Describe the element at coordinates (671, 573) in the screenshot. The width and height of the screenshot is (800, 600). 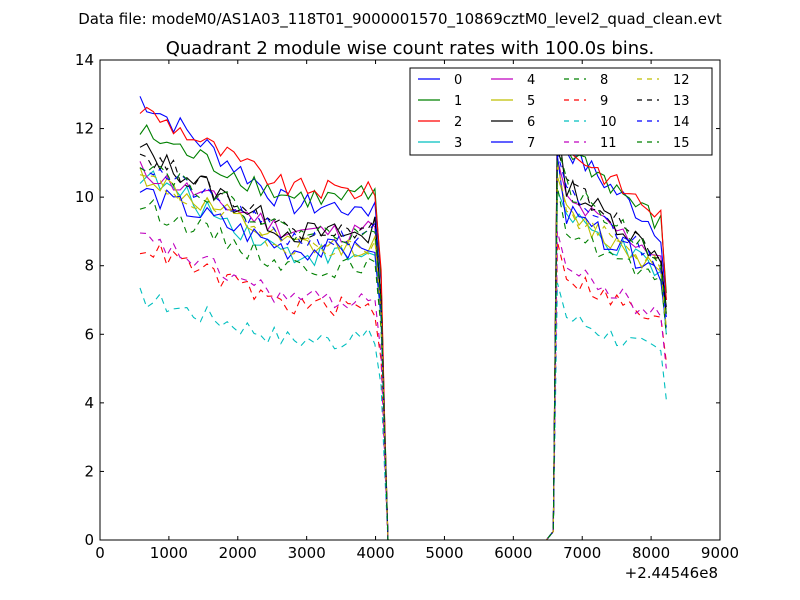
I see `x-axis-offset-label: +2.44546e8` at that location.